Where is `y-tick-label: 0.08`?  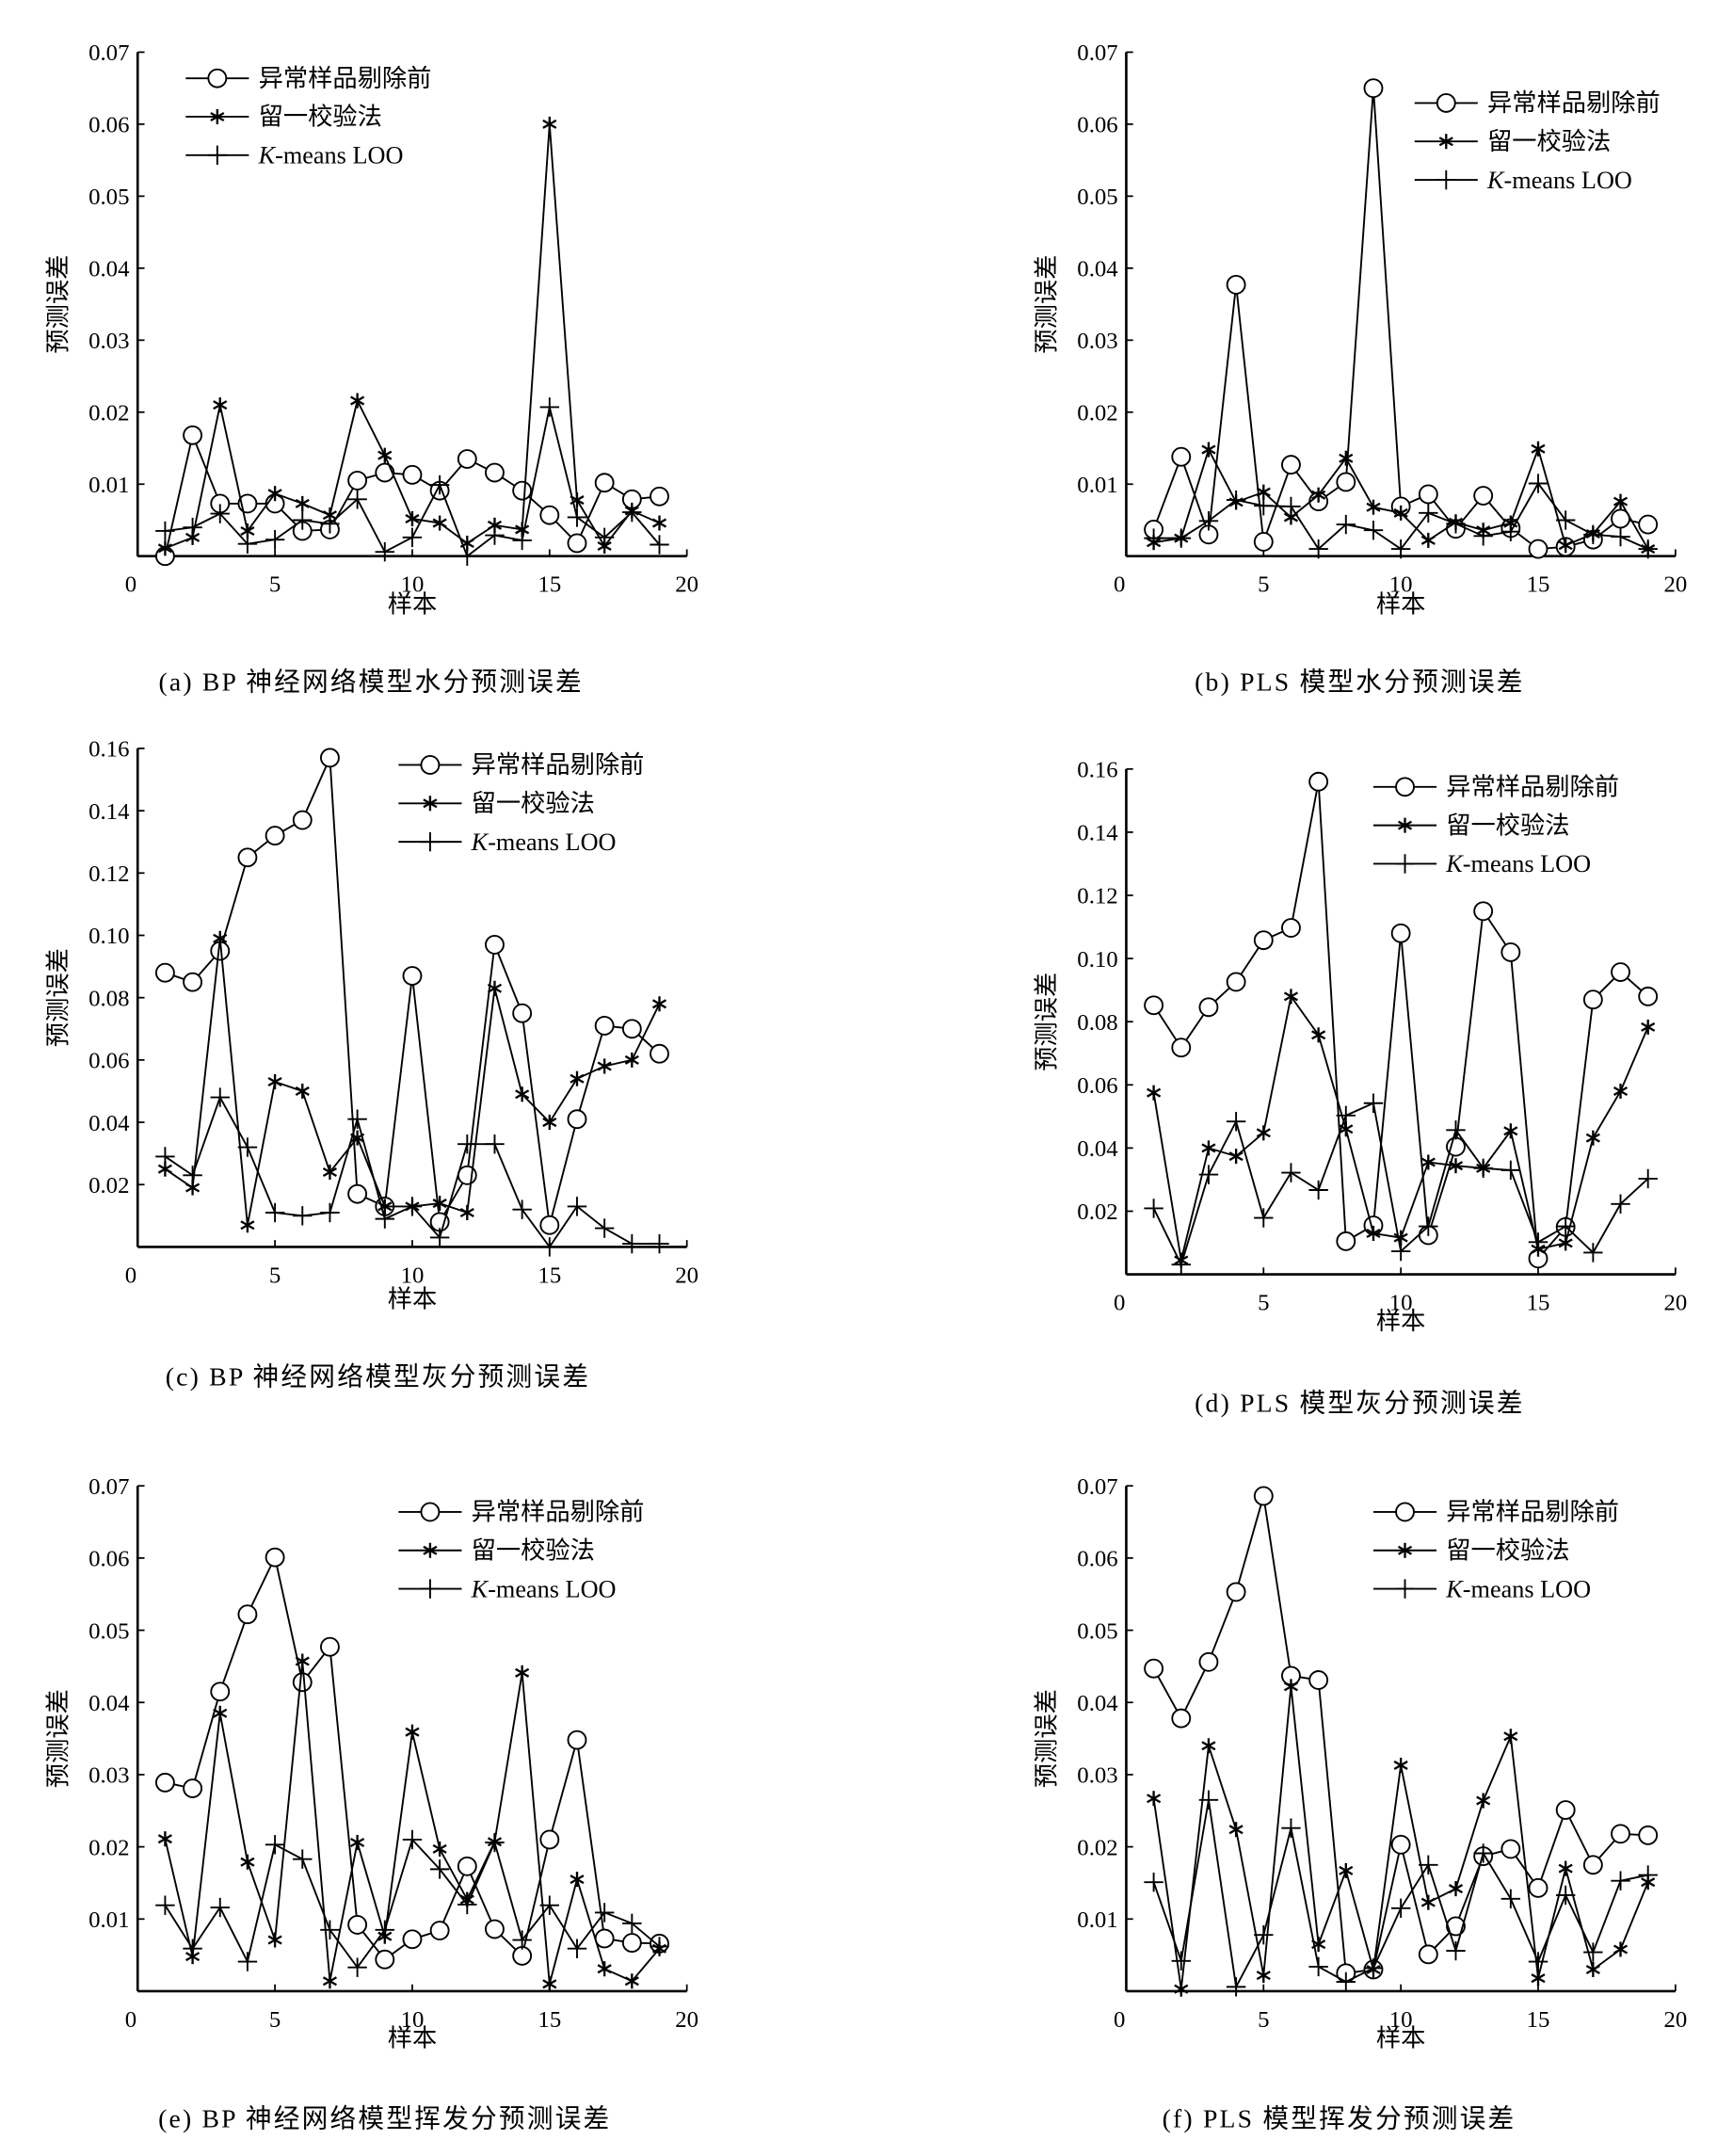
y-tick-label: 0.08 is located at coordinates (108, 998).